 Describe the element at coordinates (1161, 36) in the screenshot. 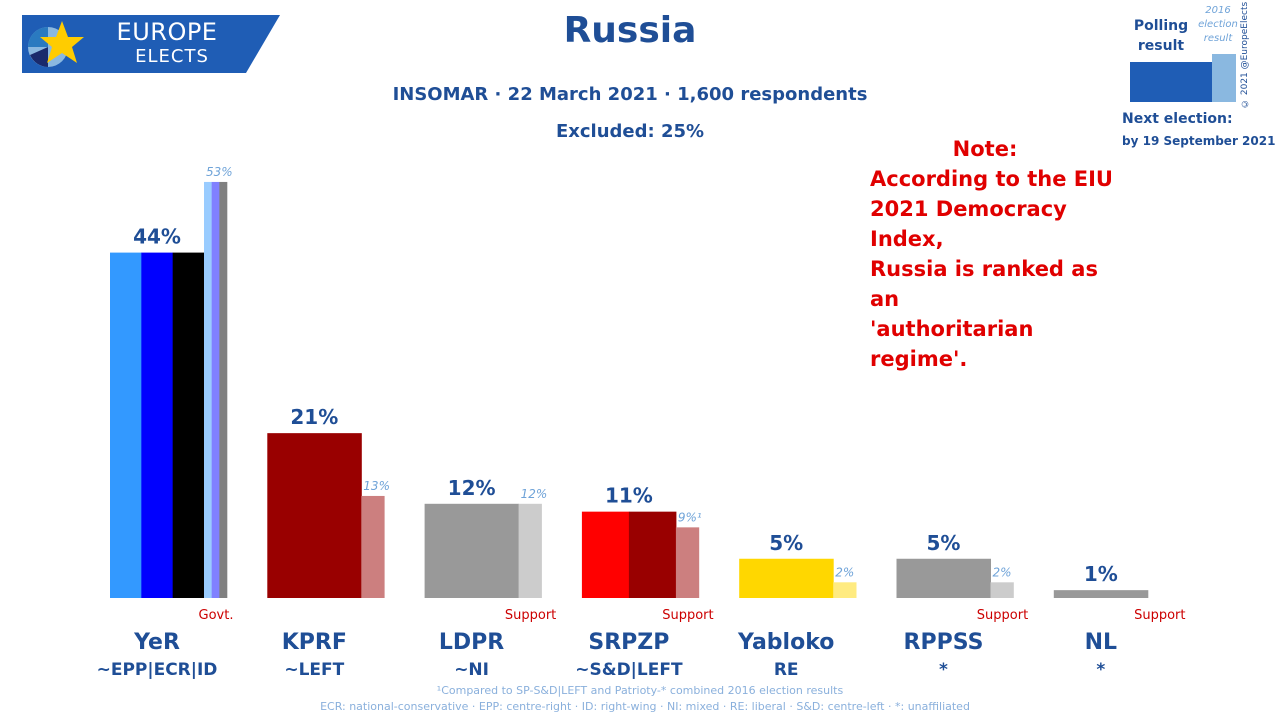

I see `legend-polling-label: Polling result` at that location.